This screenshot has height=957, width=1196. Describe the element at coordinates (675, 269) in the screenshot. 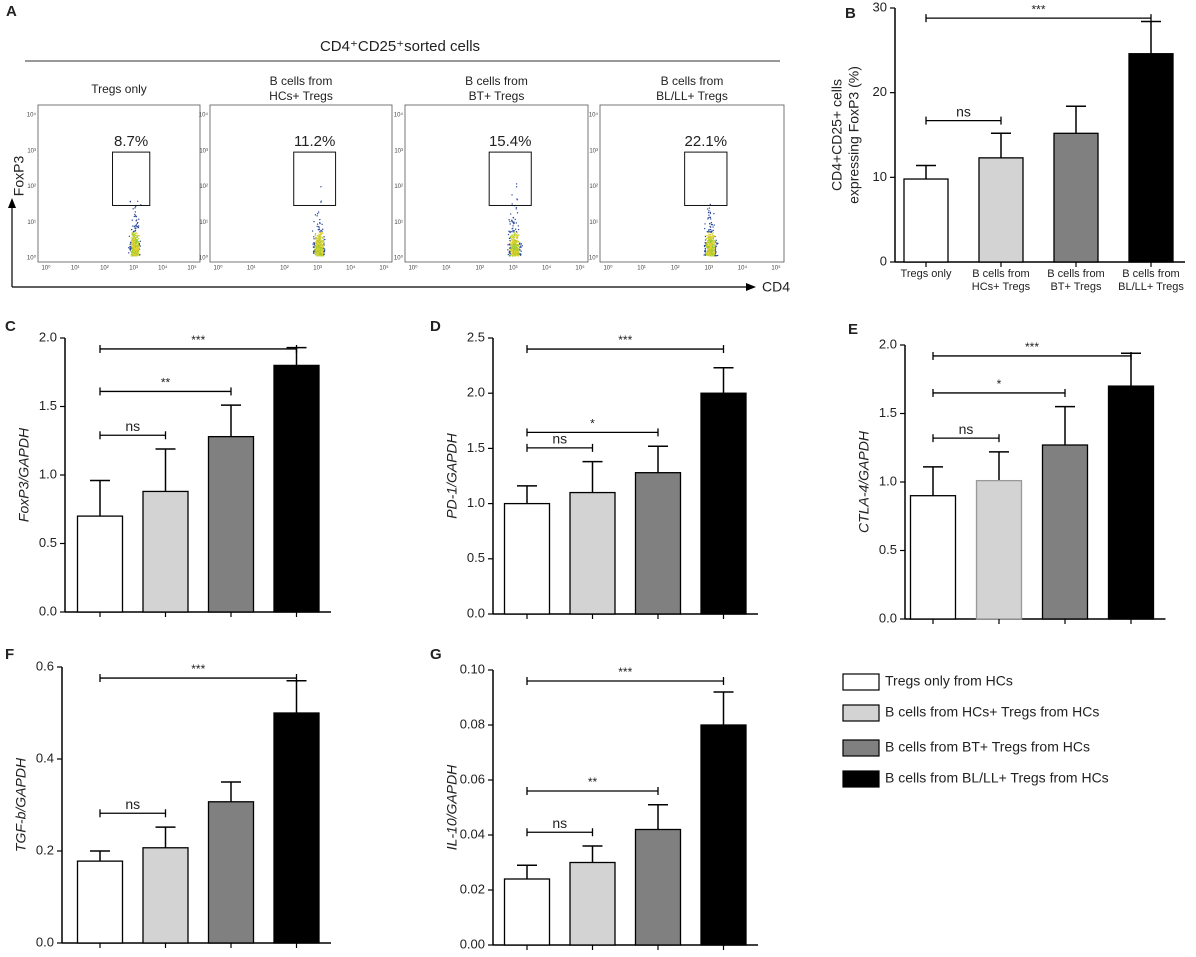

I see `x-tick-label: 10²` at that location.